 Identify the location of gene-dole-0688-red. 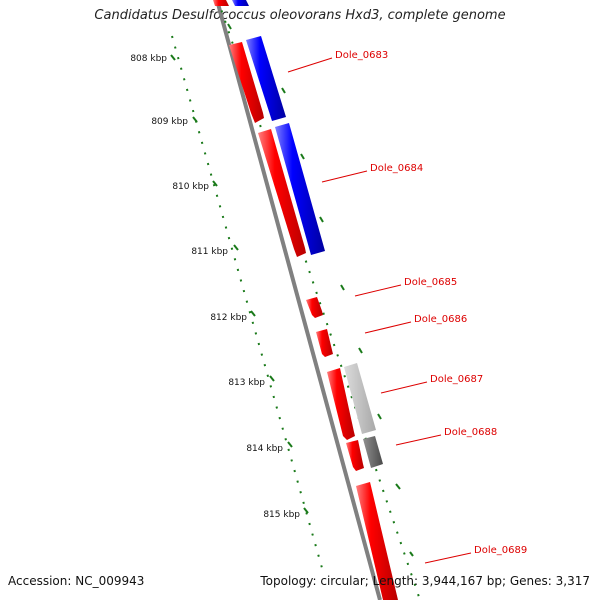
(355, 455).